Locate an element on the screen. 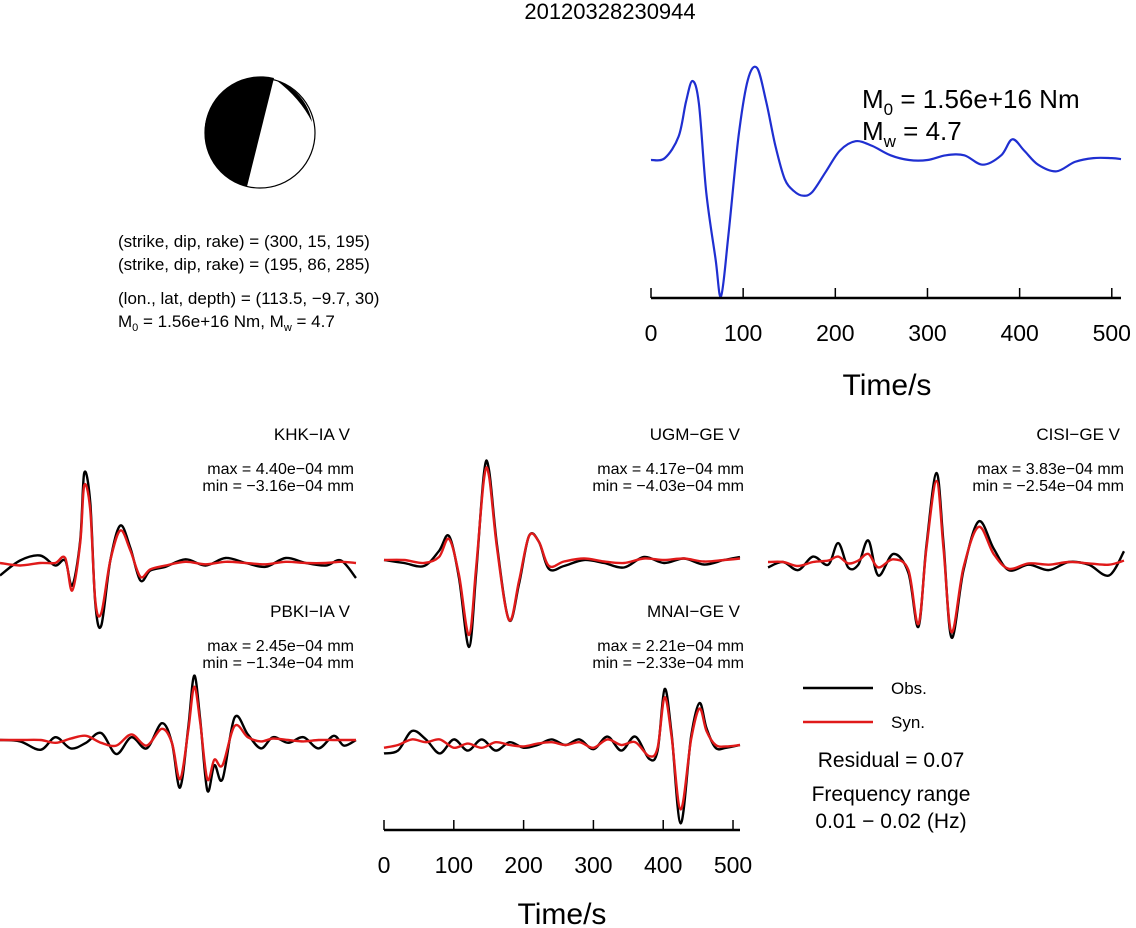  stf-x-axis-label: Time/s is located at coordinates (887, 385).